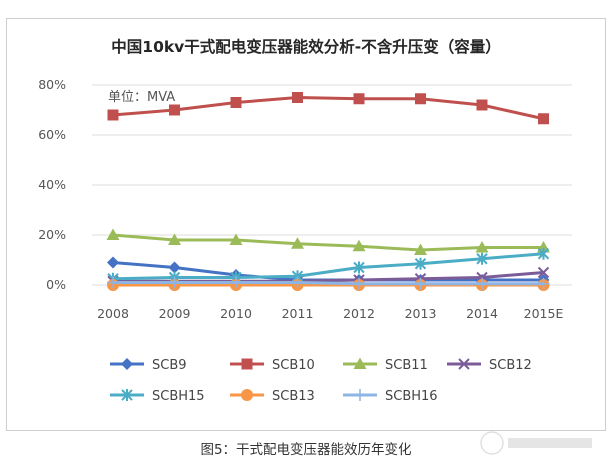 The width and height of the screenshot is (612, 464). What do you see at coordinates (113, 313) in the screenshot?
I see `x-tick-label: 2008` at bounding box center [113, 313].